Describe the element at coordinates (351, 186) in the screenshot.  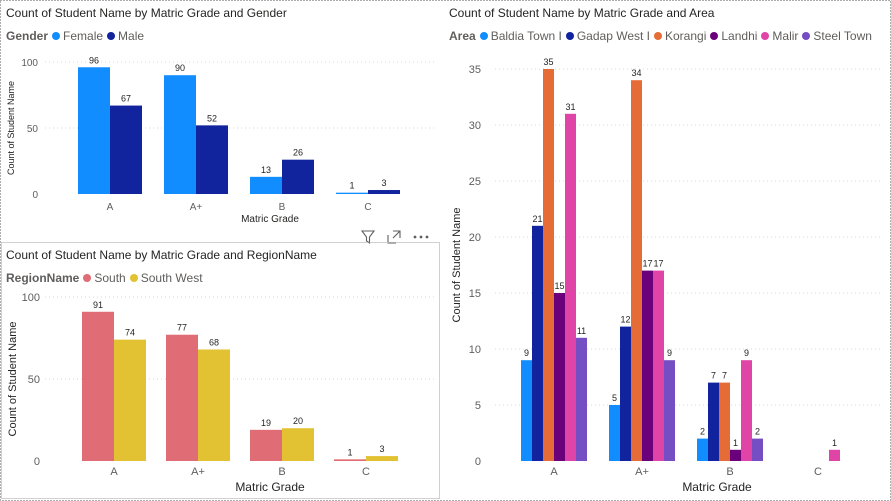
I see `data-label-gender-female-c: 1` at that location.